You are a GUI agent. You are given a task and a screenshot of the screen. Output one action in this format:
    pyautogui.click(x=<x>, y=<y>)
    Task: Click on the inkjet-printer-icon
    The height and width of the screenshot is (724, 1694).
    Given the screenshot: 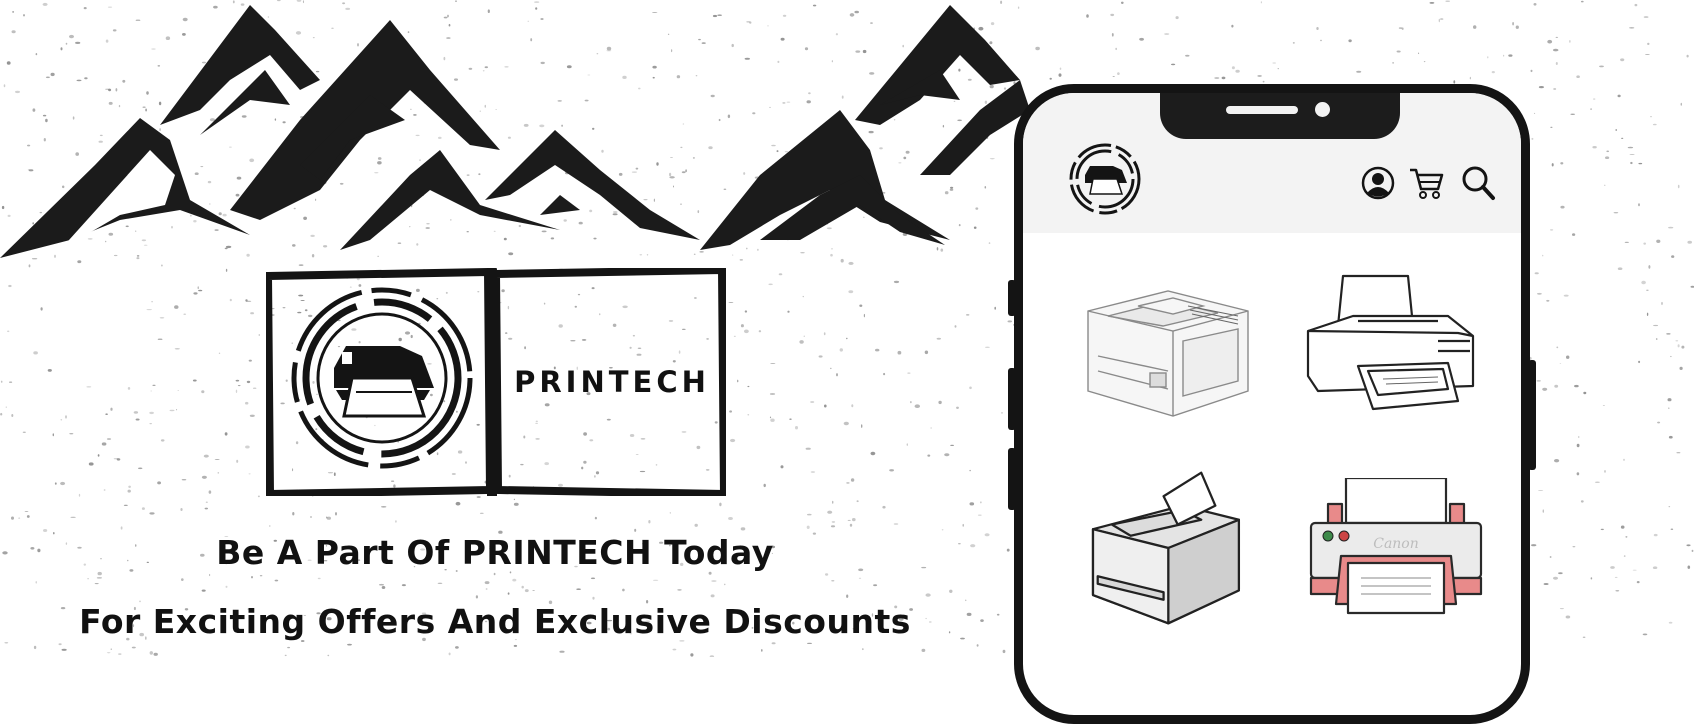 What is the action you would take?
    pyautogui.click(x=1388, y=351)
    